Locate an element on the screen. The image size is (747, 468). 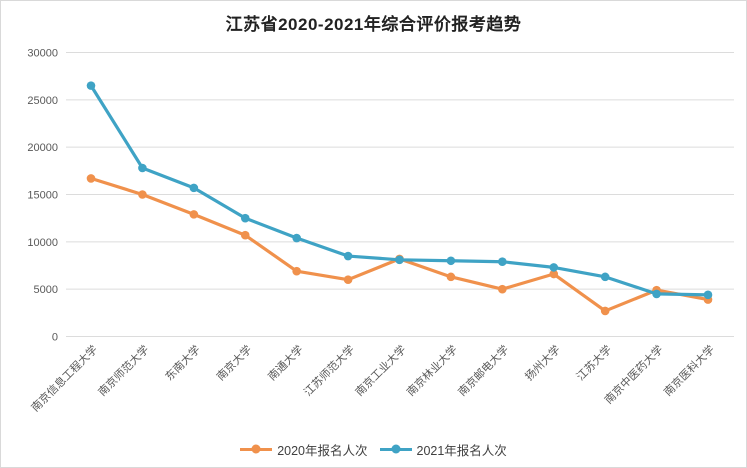
legend-label: 2021年报名人次 is located at coordinates (461, 450).